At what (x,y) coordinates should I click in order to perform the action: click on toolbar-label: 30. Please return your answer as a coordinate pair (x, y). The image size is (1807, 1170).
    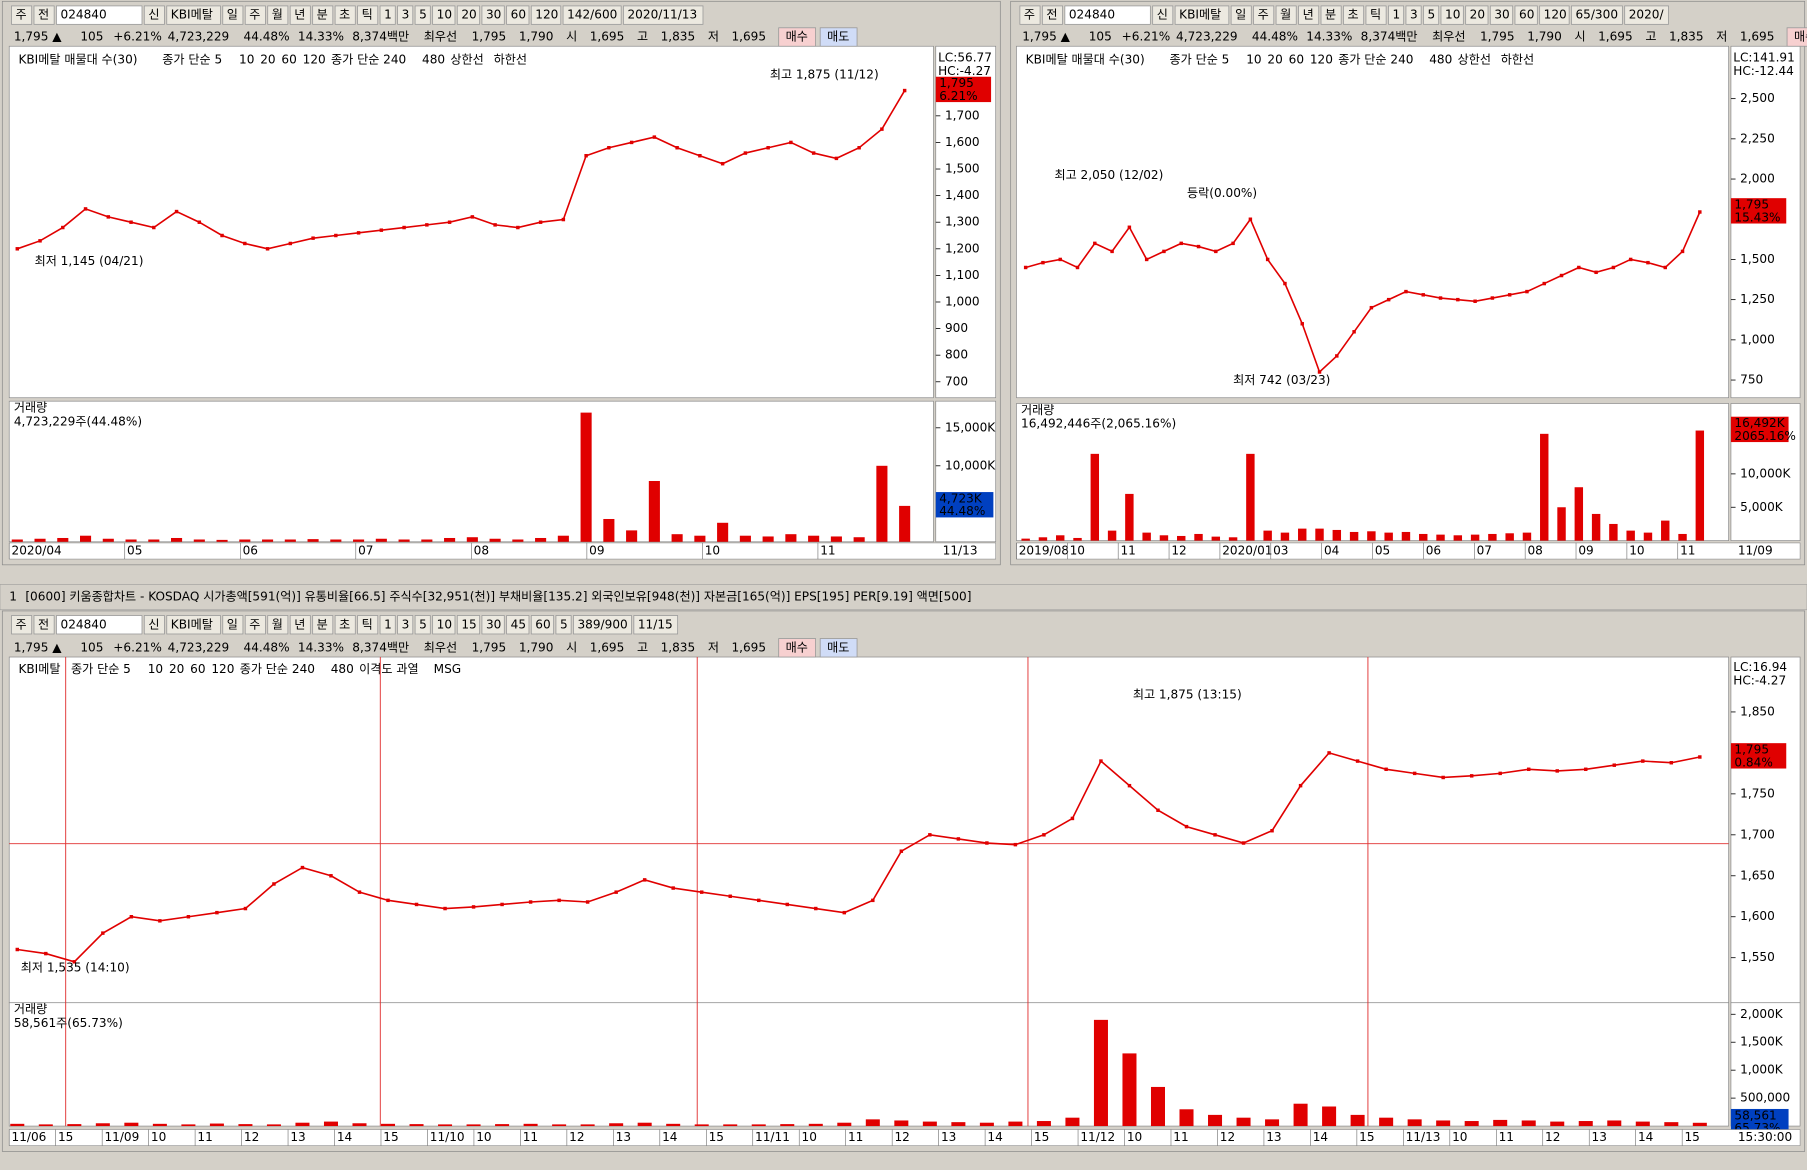
    Looking at the image, I should click on (493, 624).